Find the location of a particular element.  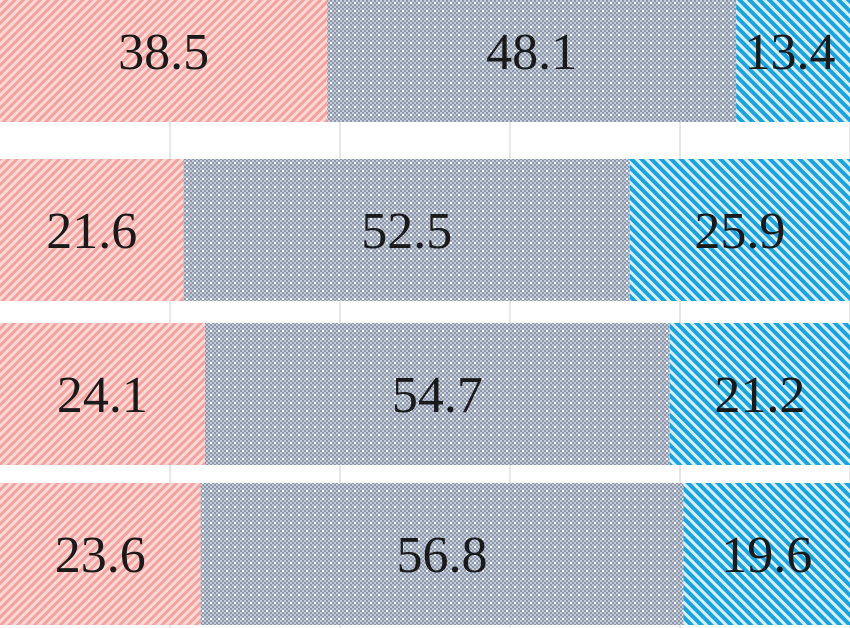

bar-segment-row3-series1 is located at coordinates (102, 394).